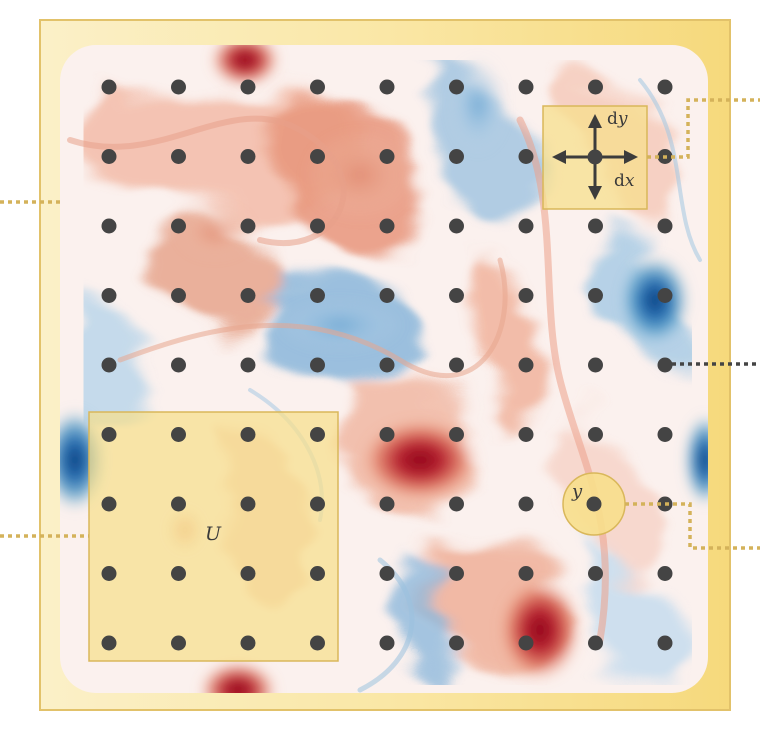  Describe the element at coordinates (594, 504) in the screenshot. I see `sensor-point` at that location.